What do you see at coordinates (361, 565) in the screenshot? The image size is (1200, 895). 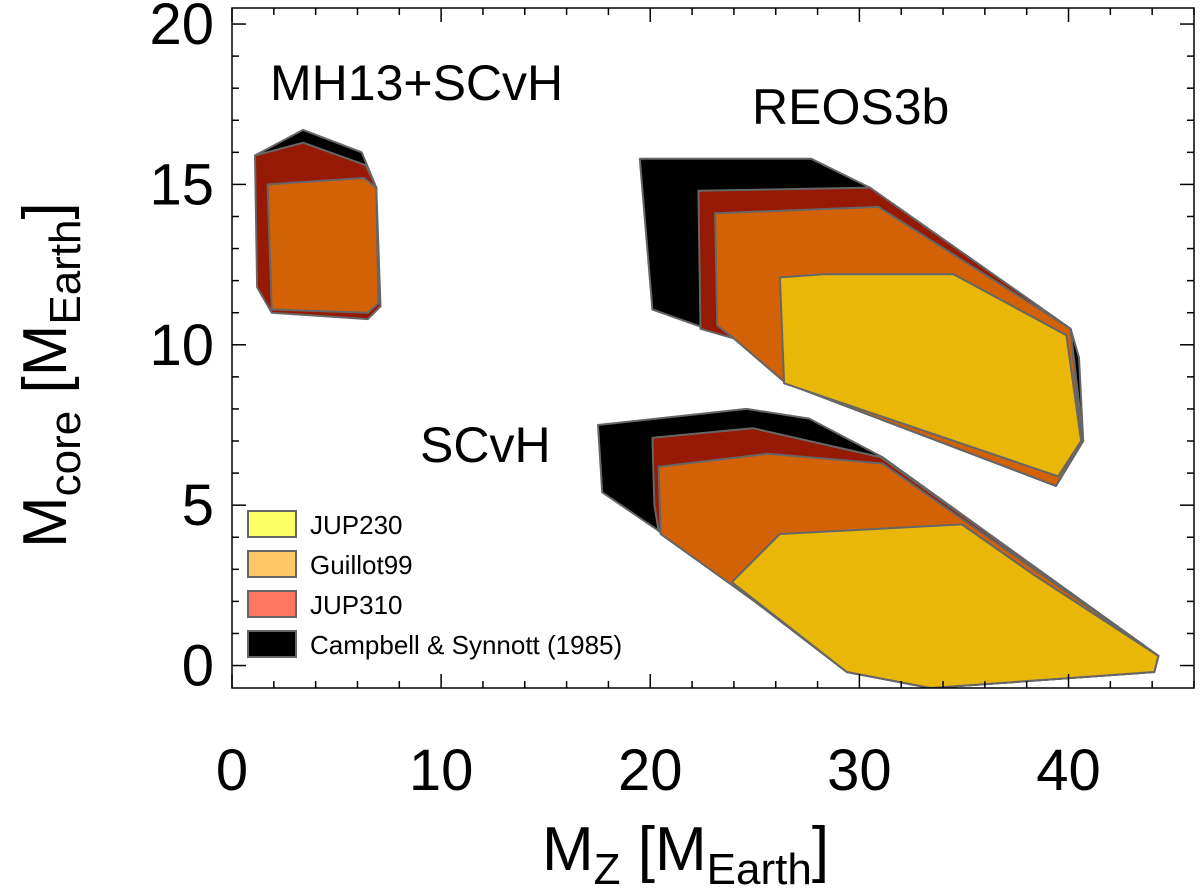 I see `legend-label: Guillot99` at bounding box center [361, 565].